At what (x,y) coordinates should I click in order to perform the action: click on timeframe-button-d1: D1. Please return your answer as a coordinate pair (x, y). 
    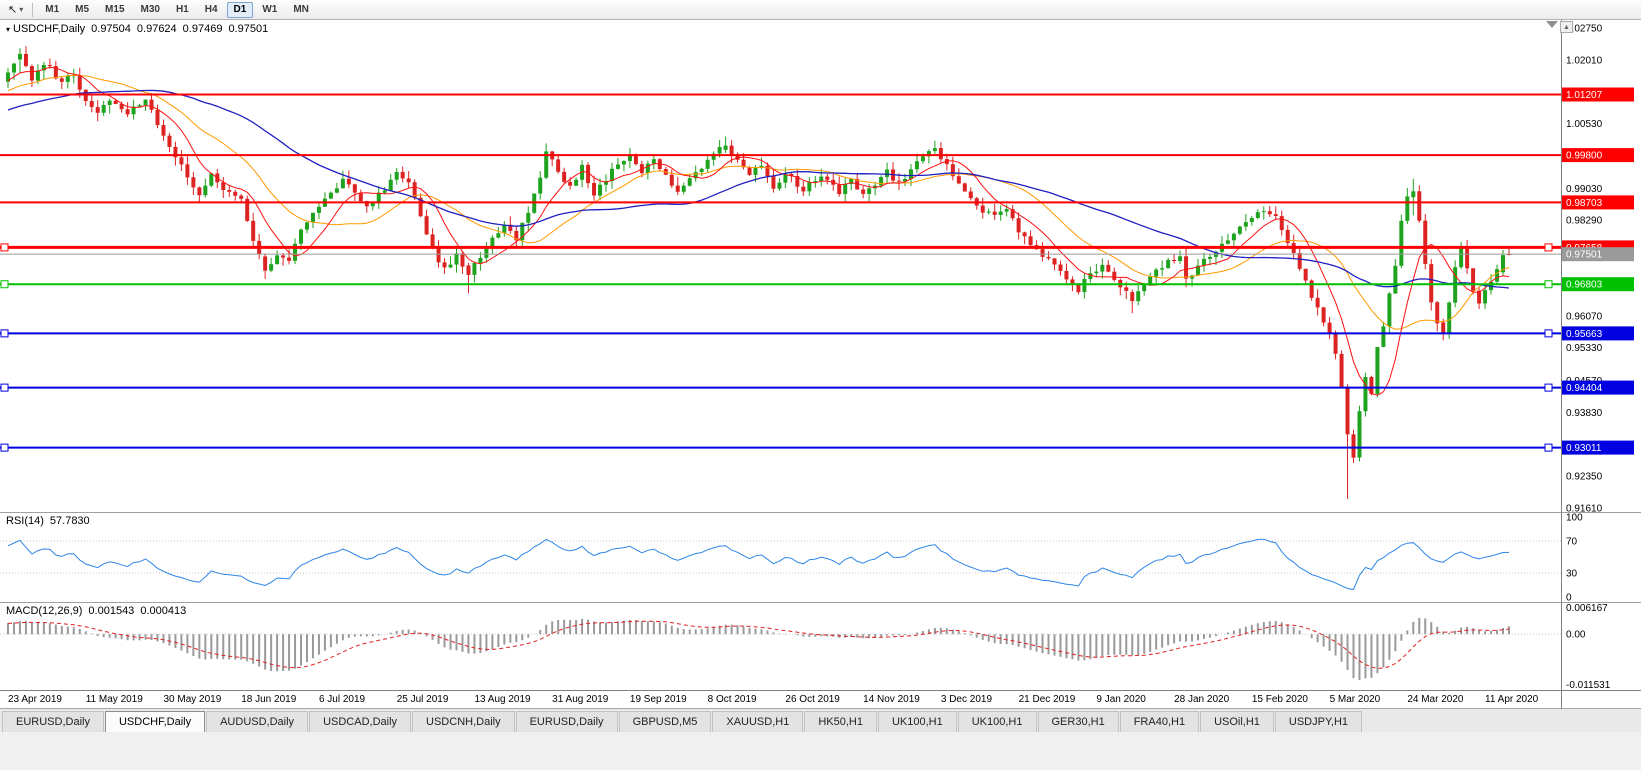
    Looking at the image, I should click on (240, 9).